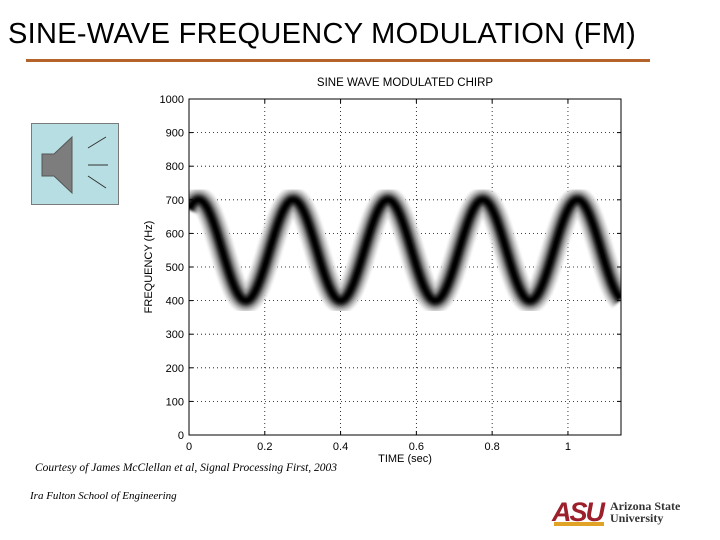 The width and height of the screenshot is (720, 540). I want to click on y-tick-label: 400, so click(175, 302).